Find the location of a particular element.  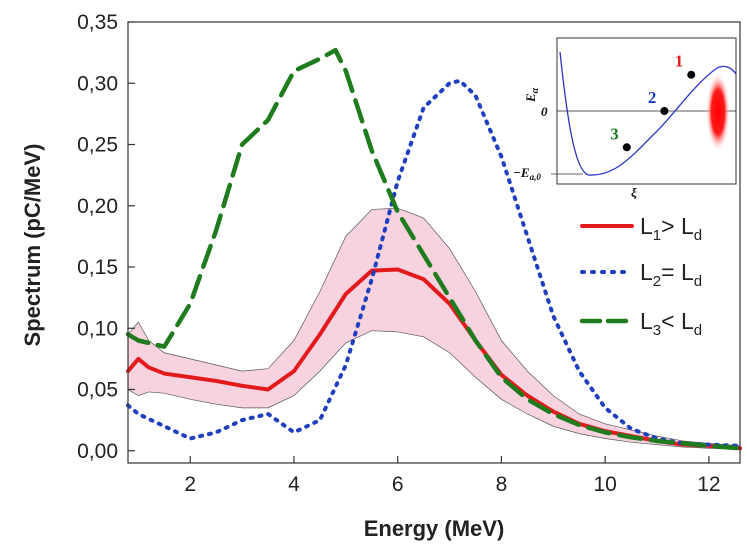

legend: L1> Ld L2= Ld L3< Ld is located at coordinates (640, 276).